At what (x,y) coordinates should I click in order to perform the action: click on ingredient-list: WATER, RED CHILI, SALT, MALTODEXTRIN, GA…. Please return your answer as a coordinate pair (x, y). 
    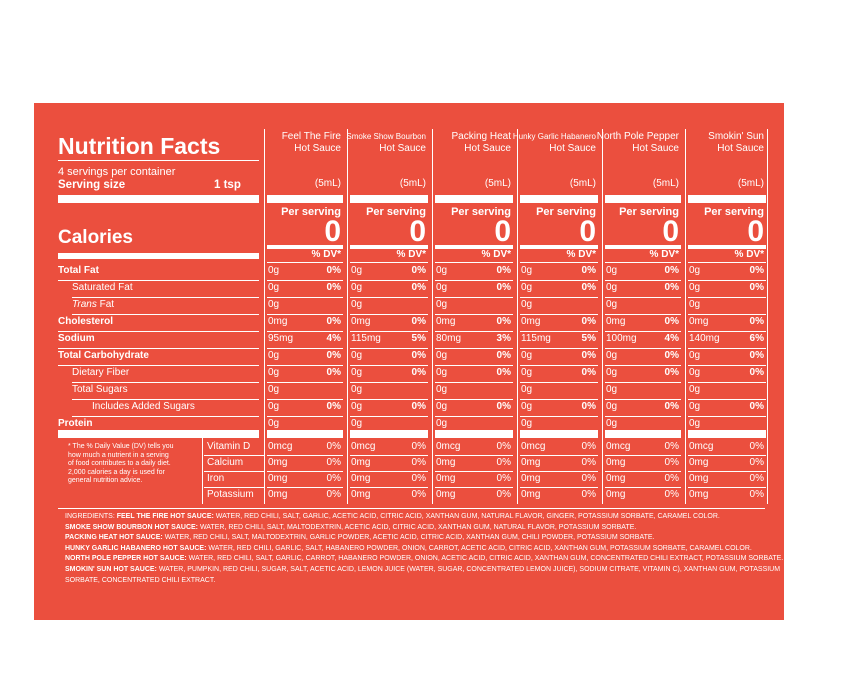
    Looking at the image, I should click on (408, 538).